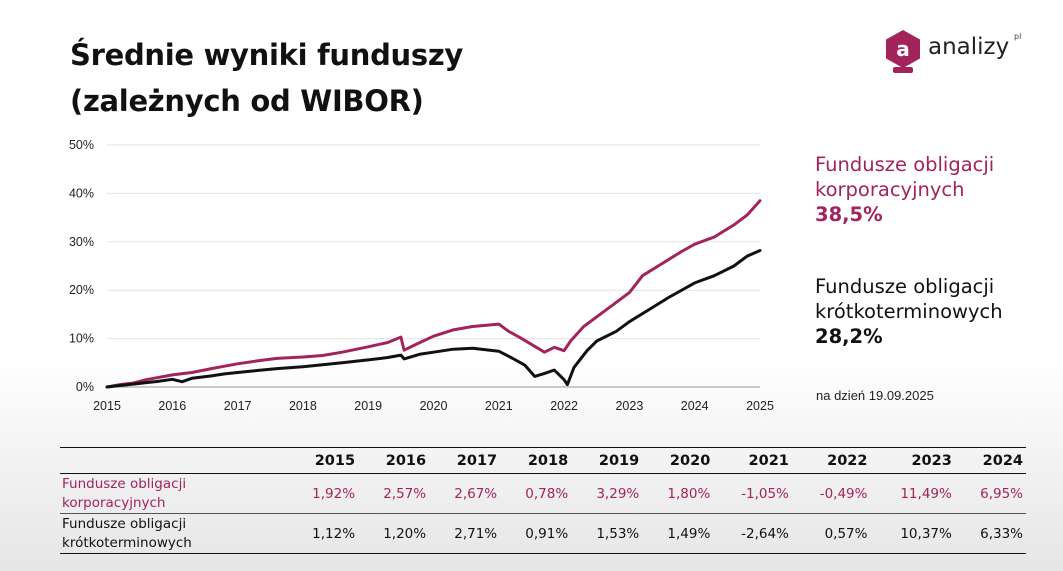  What do you see at coordinates (990, 460) in the screenshot?
I see `table-header-cell: 2024` at bounding box center [990, 460].